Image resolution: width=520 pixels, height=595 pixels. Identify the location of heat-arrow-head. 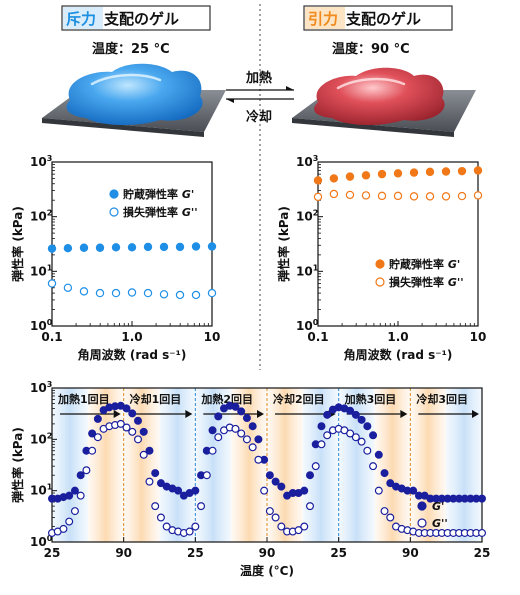
(290, 88).